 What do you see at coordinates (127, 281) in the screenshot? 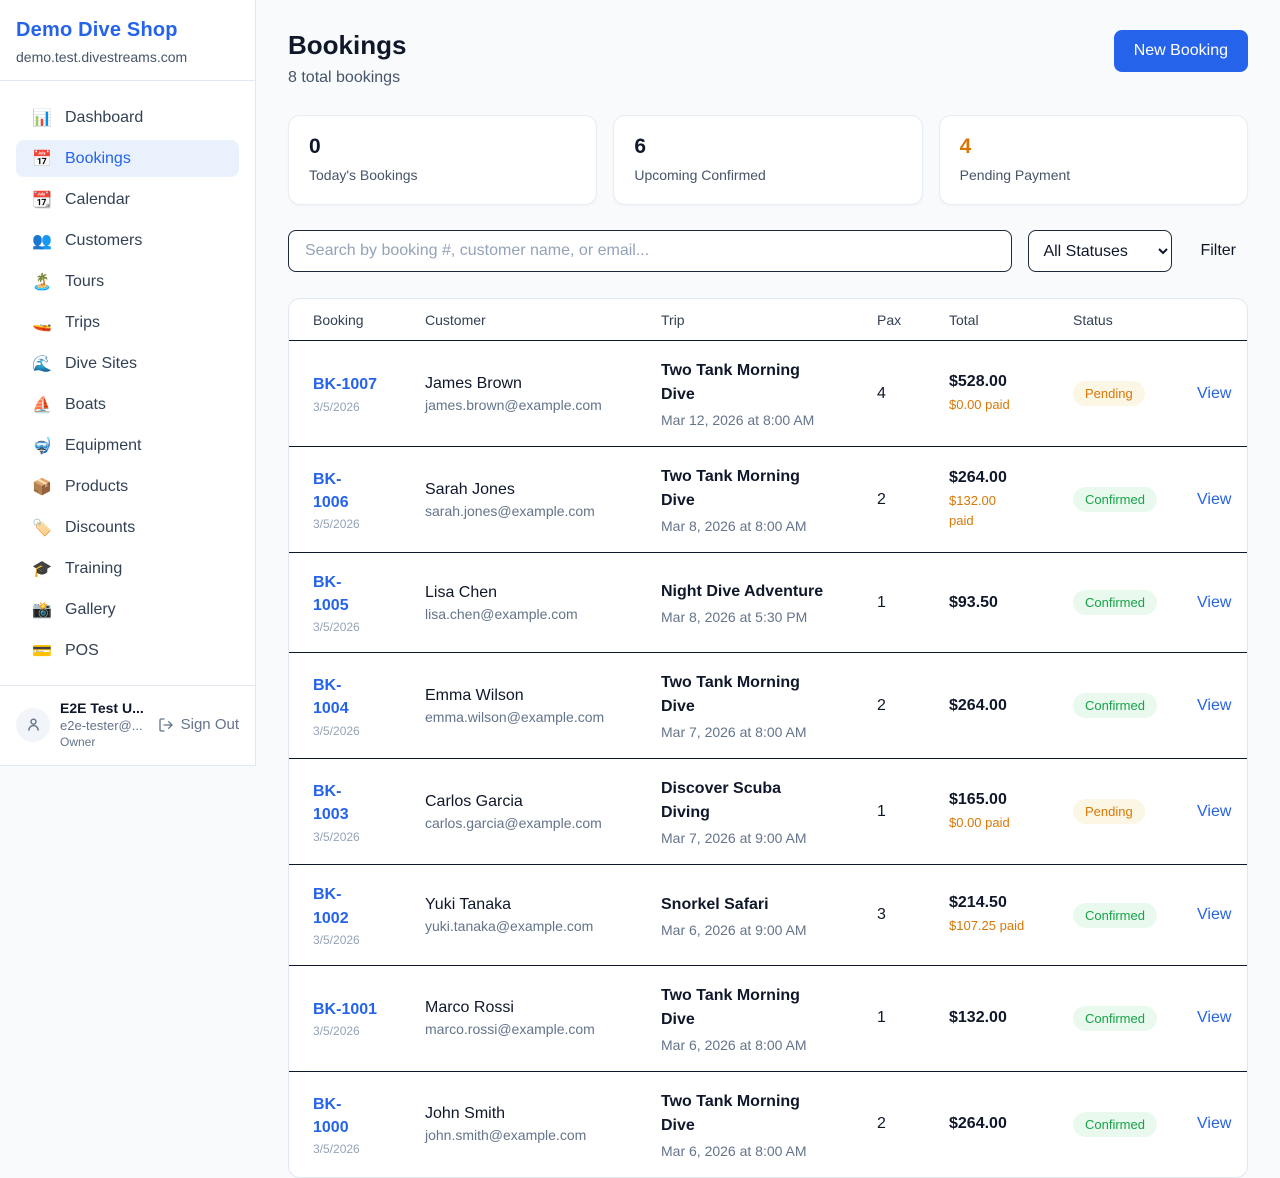
I see `sidebar-item-tours: 🏝️ Tours` at bounding box center [127, 281].